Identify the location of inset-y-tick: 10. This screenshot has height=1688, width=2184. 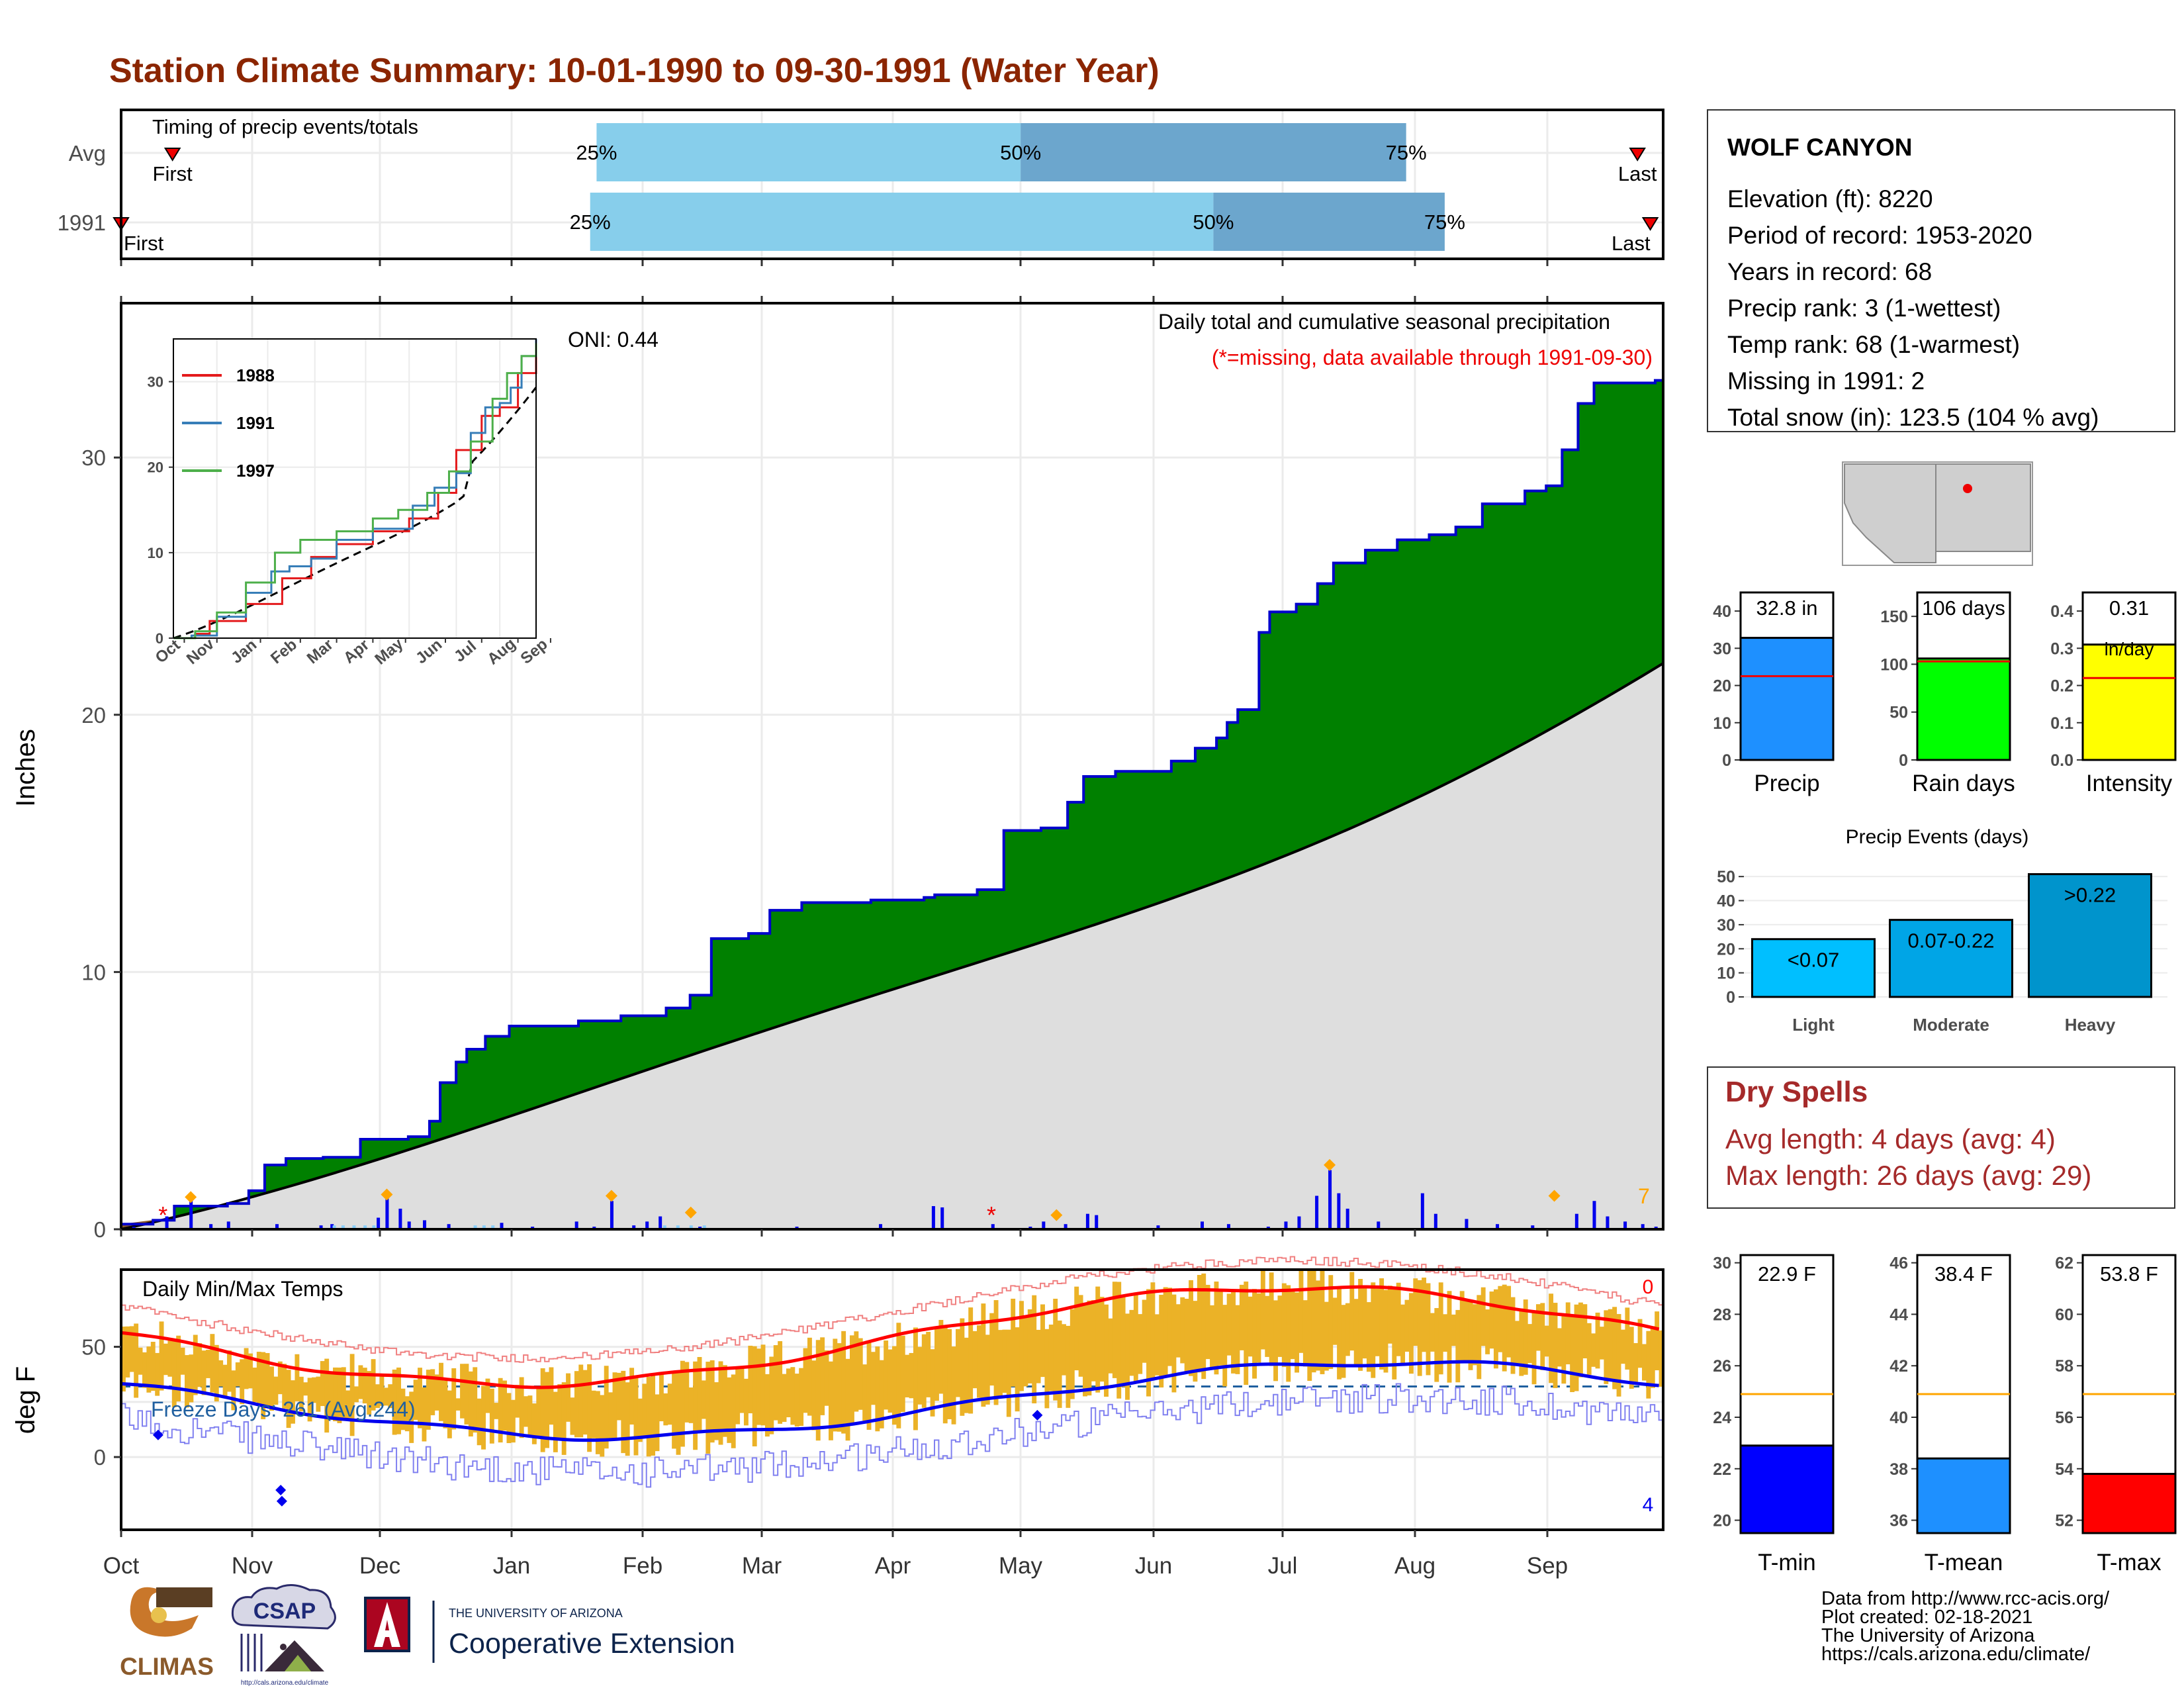
(155, 553).